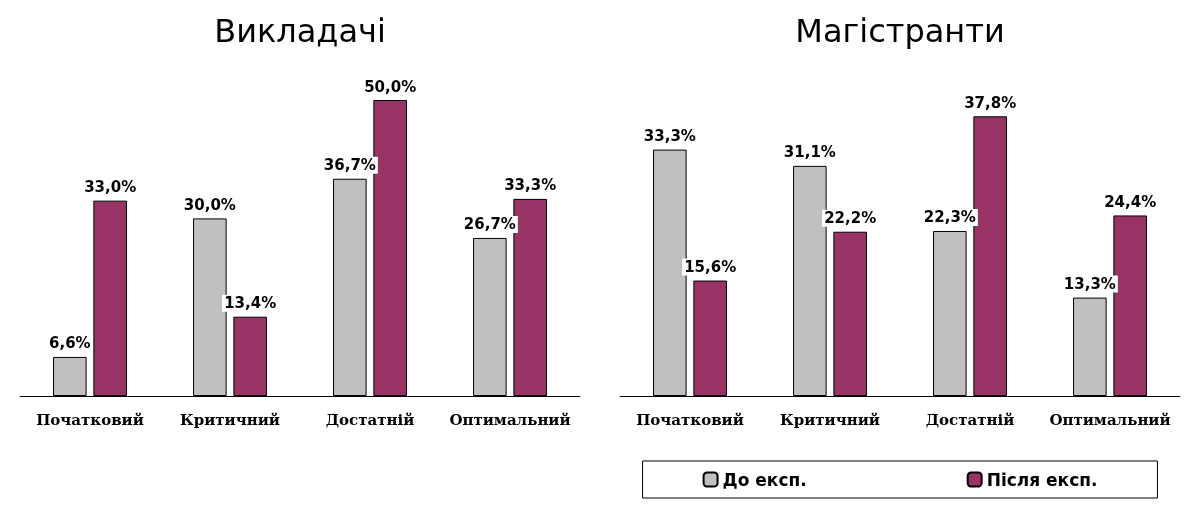 This screenshot has width=1200, height=506. What do you see at coordinates (990, 102) in the screenshot?
I see `data-label: 37,8%` at bounding box center [990, 102].